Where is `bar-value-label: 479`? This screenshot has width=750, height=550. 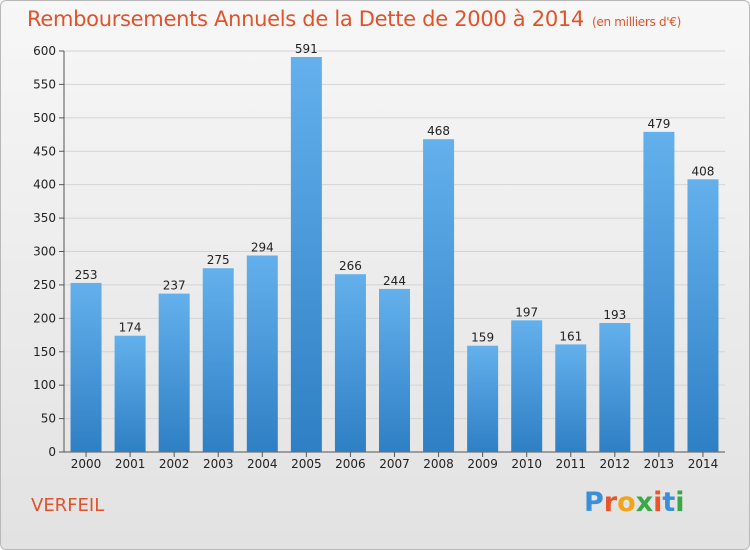 bar-value-label: 479 is located at coordinates (658, 124).